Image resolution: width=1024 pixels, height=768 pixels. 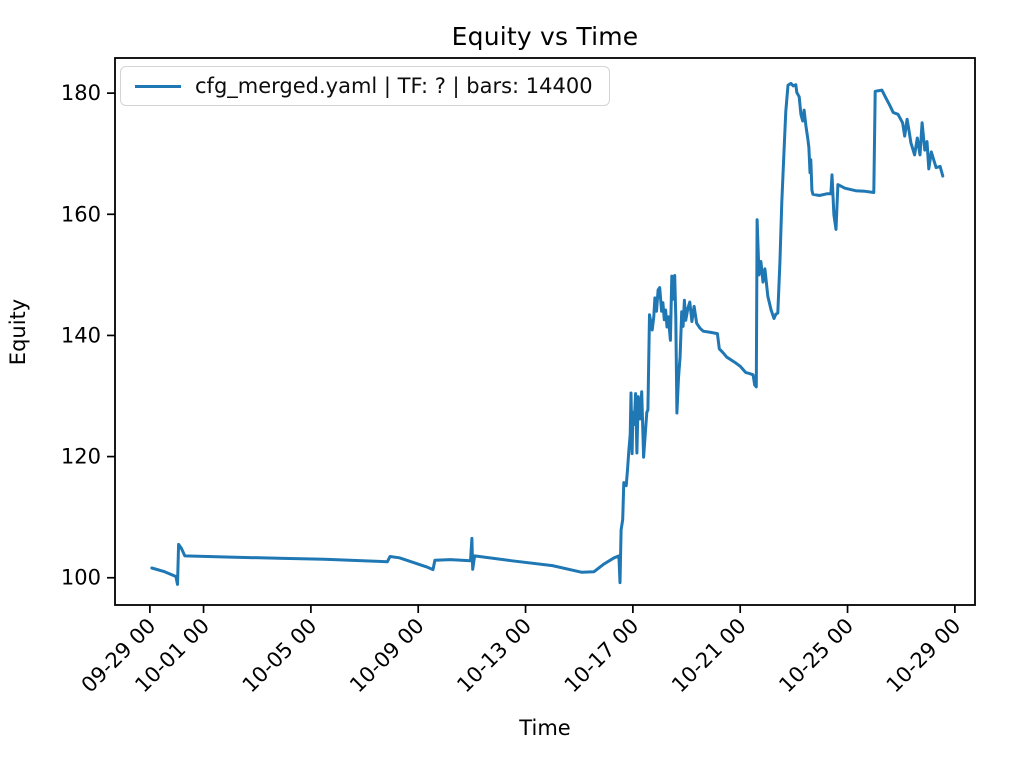 I want to click on x-tick-label: 10-17 00, so click(x=602, y=656).